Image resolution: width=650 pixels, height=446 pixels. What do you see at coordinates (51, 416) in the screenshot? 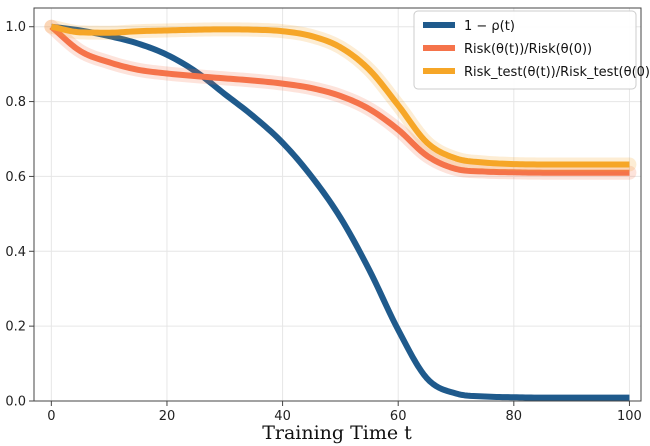
I see `x-tick-label: 0` at bounding box center [51, 416].